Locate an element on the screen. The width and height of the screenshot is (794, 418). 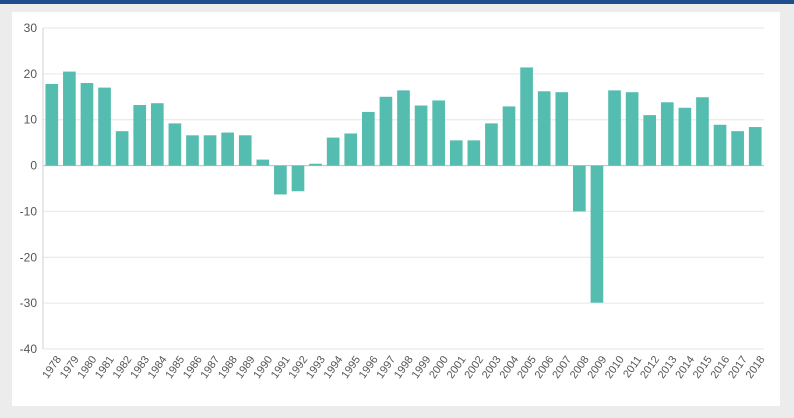
x-tick-label: 2018 is located at coordinates (756, 367).